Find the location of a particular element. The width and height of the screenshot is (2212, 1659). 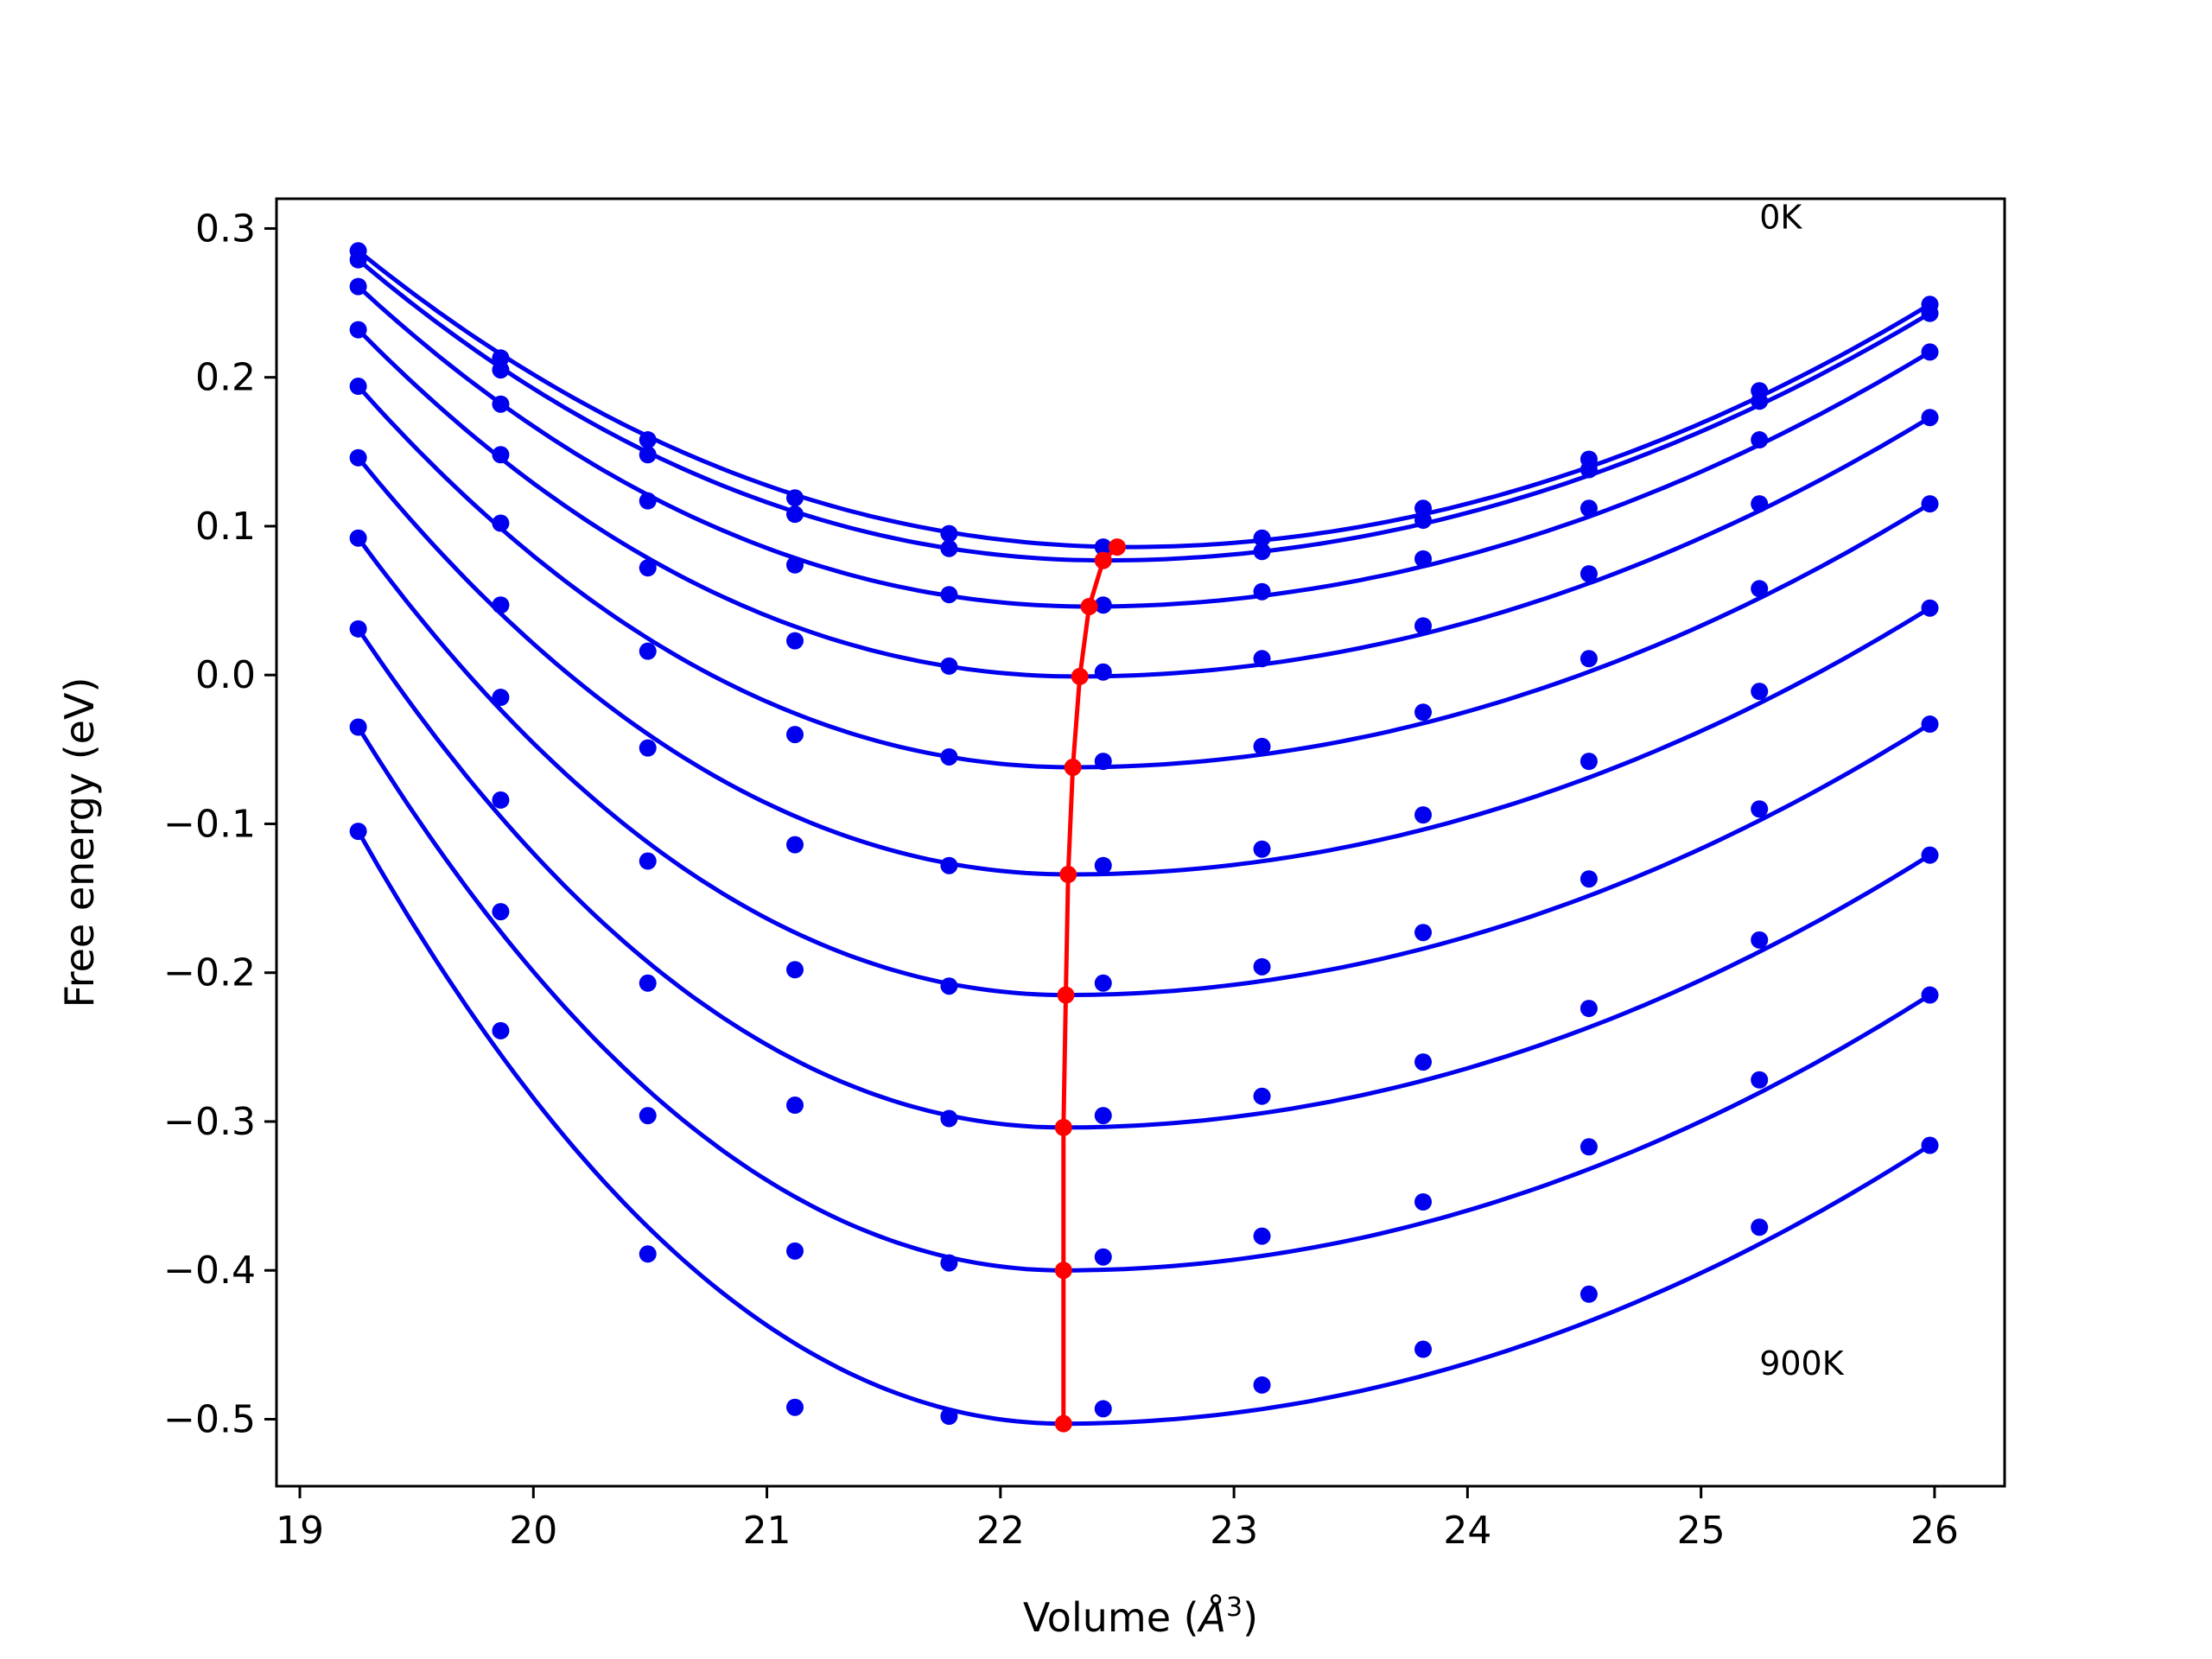

temperature-annotation: 0K is located at coordinates (1781, 217).